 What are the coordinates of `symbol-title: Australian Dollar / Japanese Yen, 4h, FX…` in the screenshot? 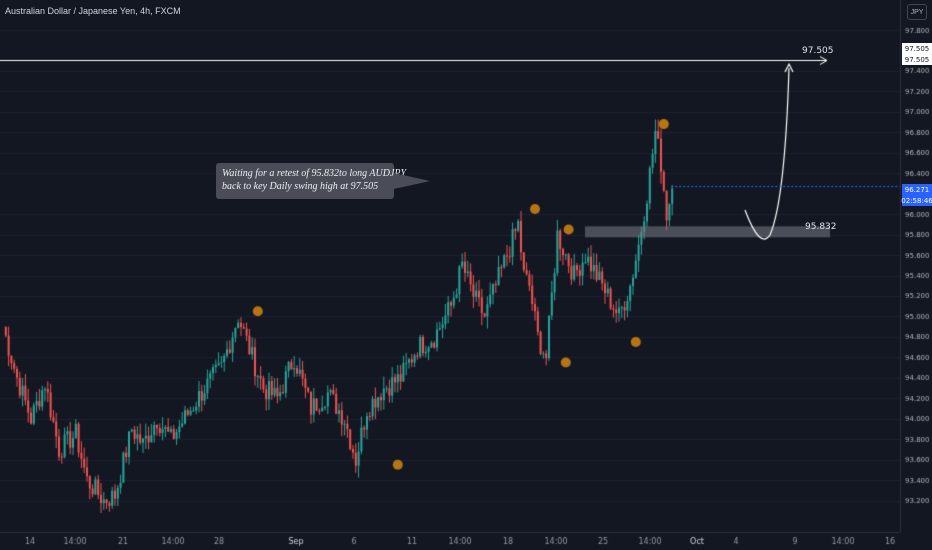 It's located at (93, 11).